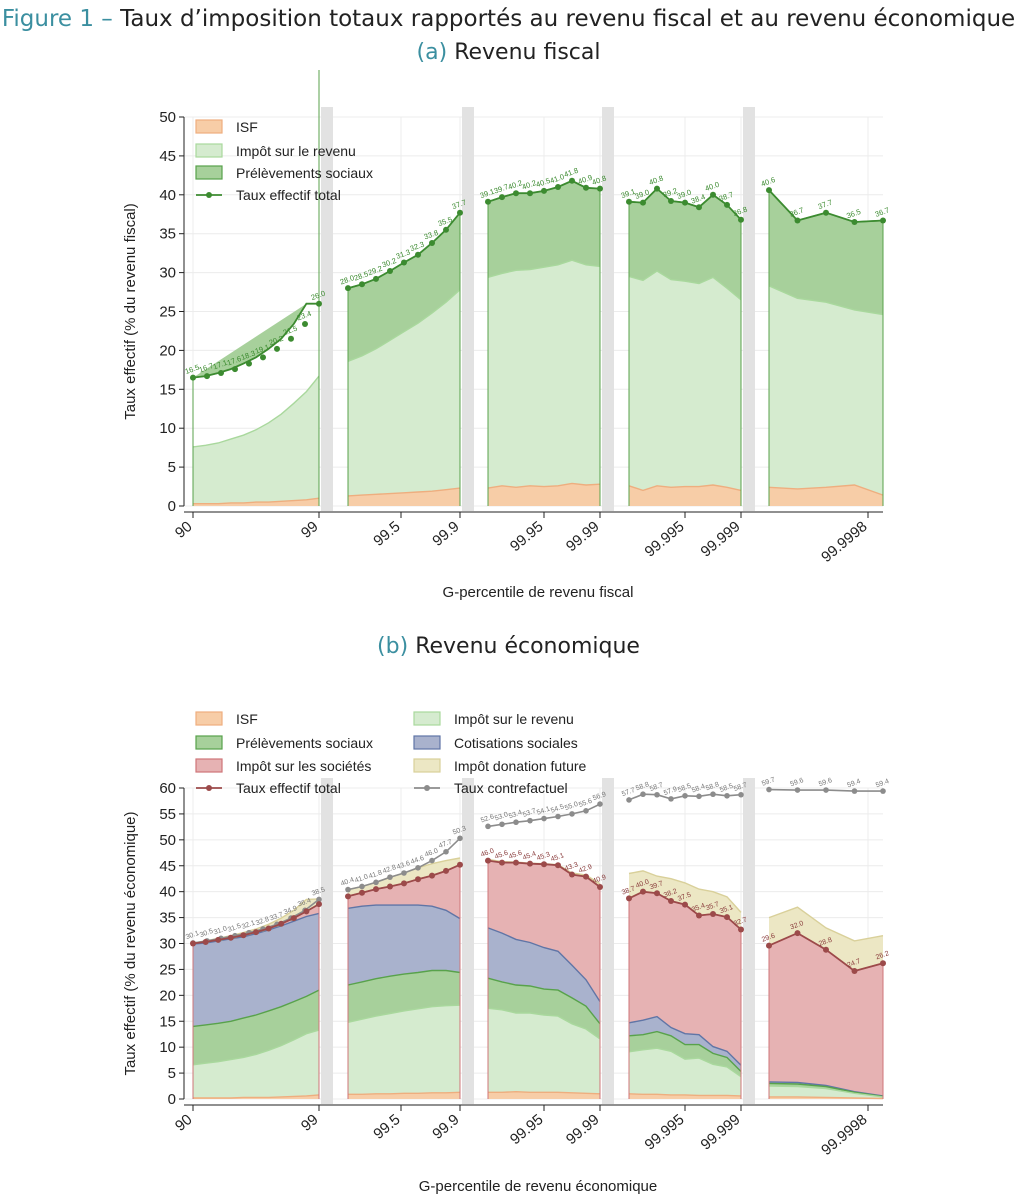 The width and height of the screenshot is (1017, 1200). I want to click on total-rate-label: 38.2, so click(670, 893).